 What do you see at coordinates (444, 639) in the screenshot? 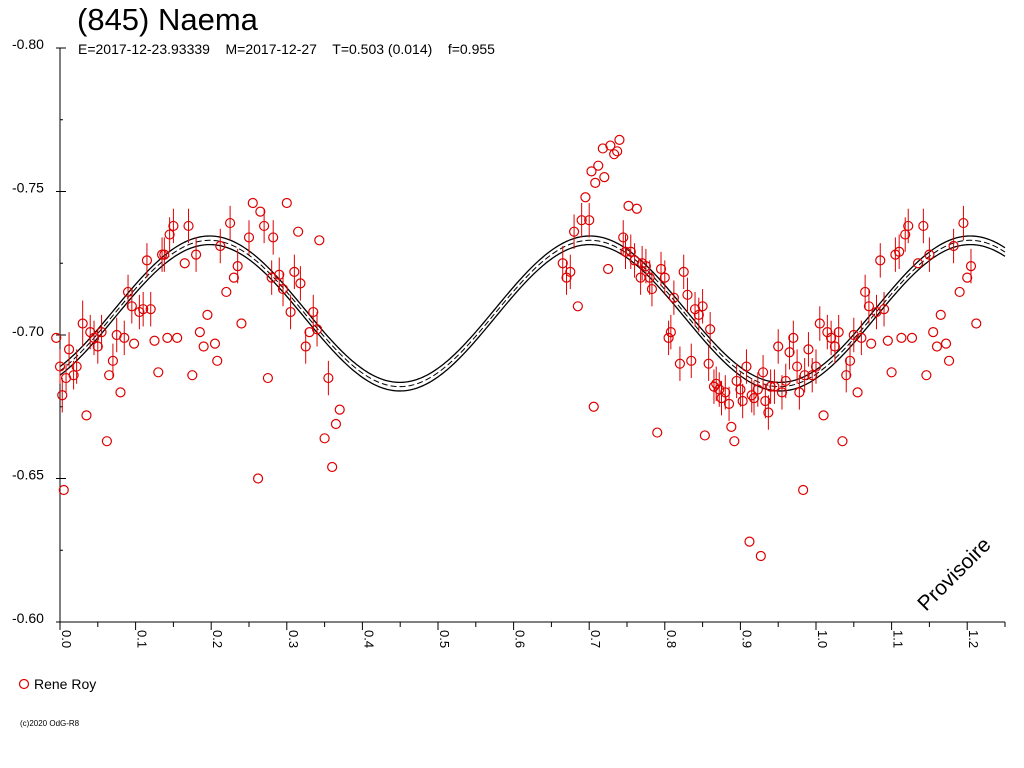
I see `x-tick-label: 0.5` at bounding box center [444, 639].